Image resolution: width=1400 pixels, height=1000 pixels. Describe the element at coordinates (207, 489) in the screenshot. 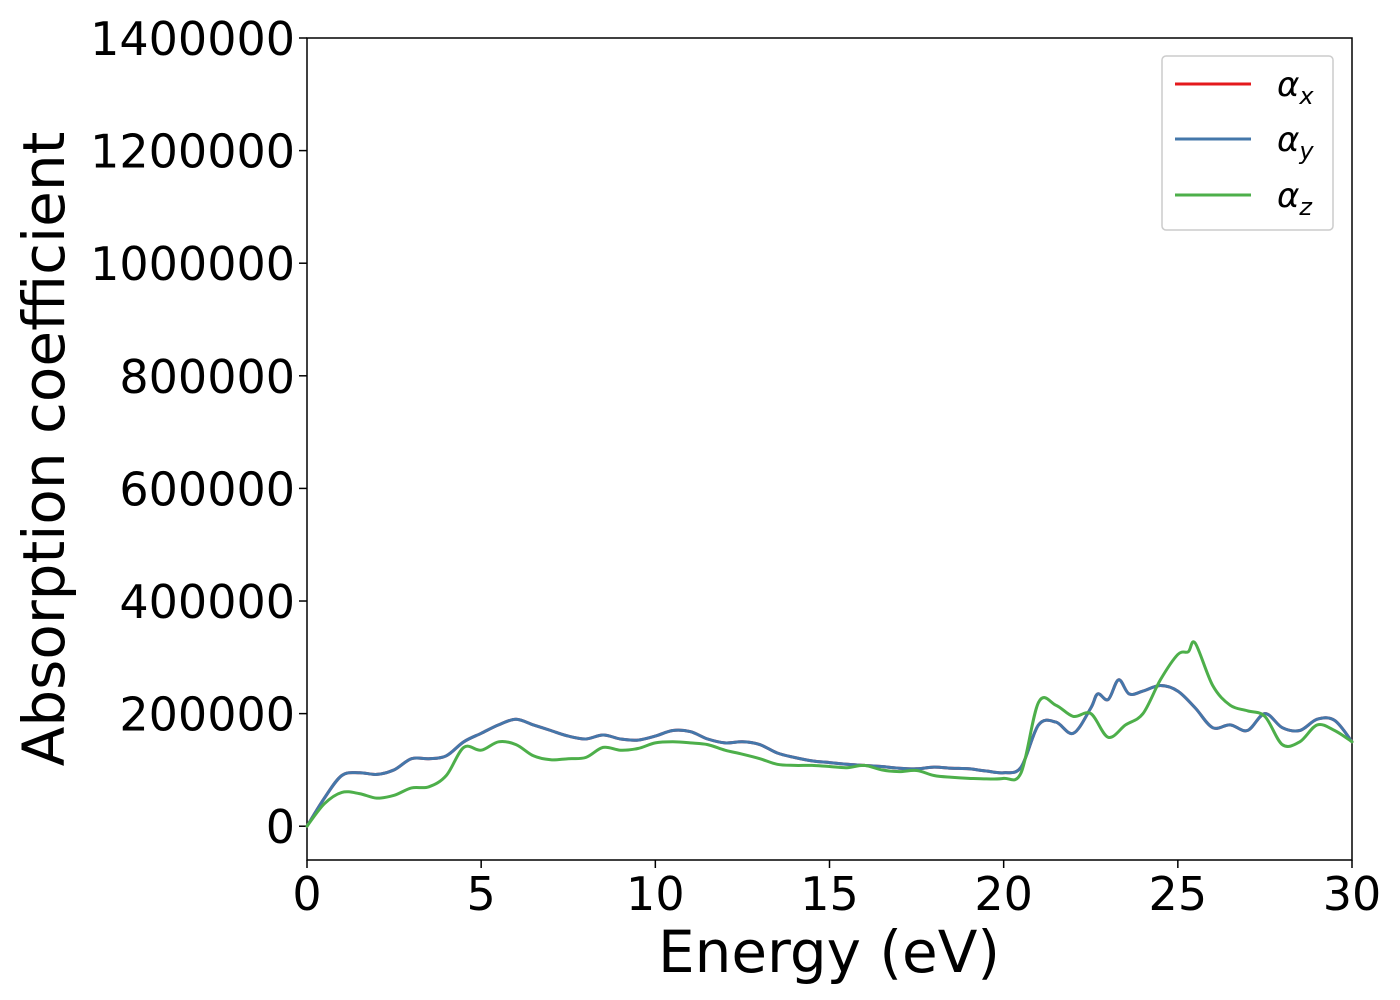

I see `y-tick-label: 600000` at that location.